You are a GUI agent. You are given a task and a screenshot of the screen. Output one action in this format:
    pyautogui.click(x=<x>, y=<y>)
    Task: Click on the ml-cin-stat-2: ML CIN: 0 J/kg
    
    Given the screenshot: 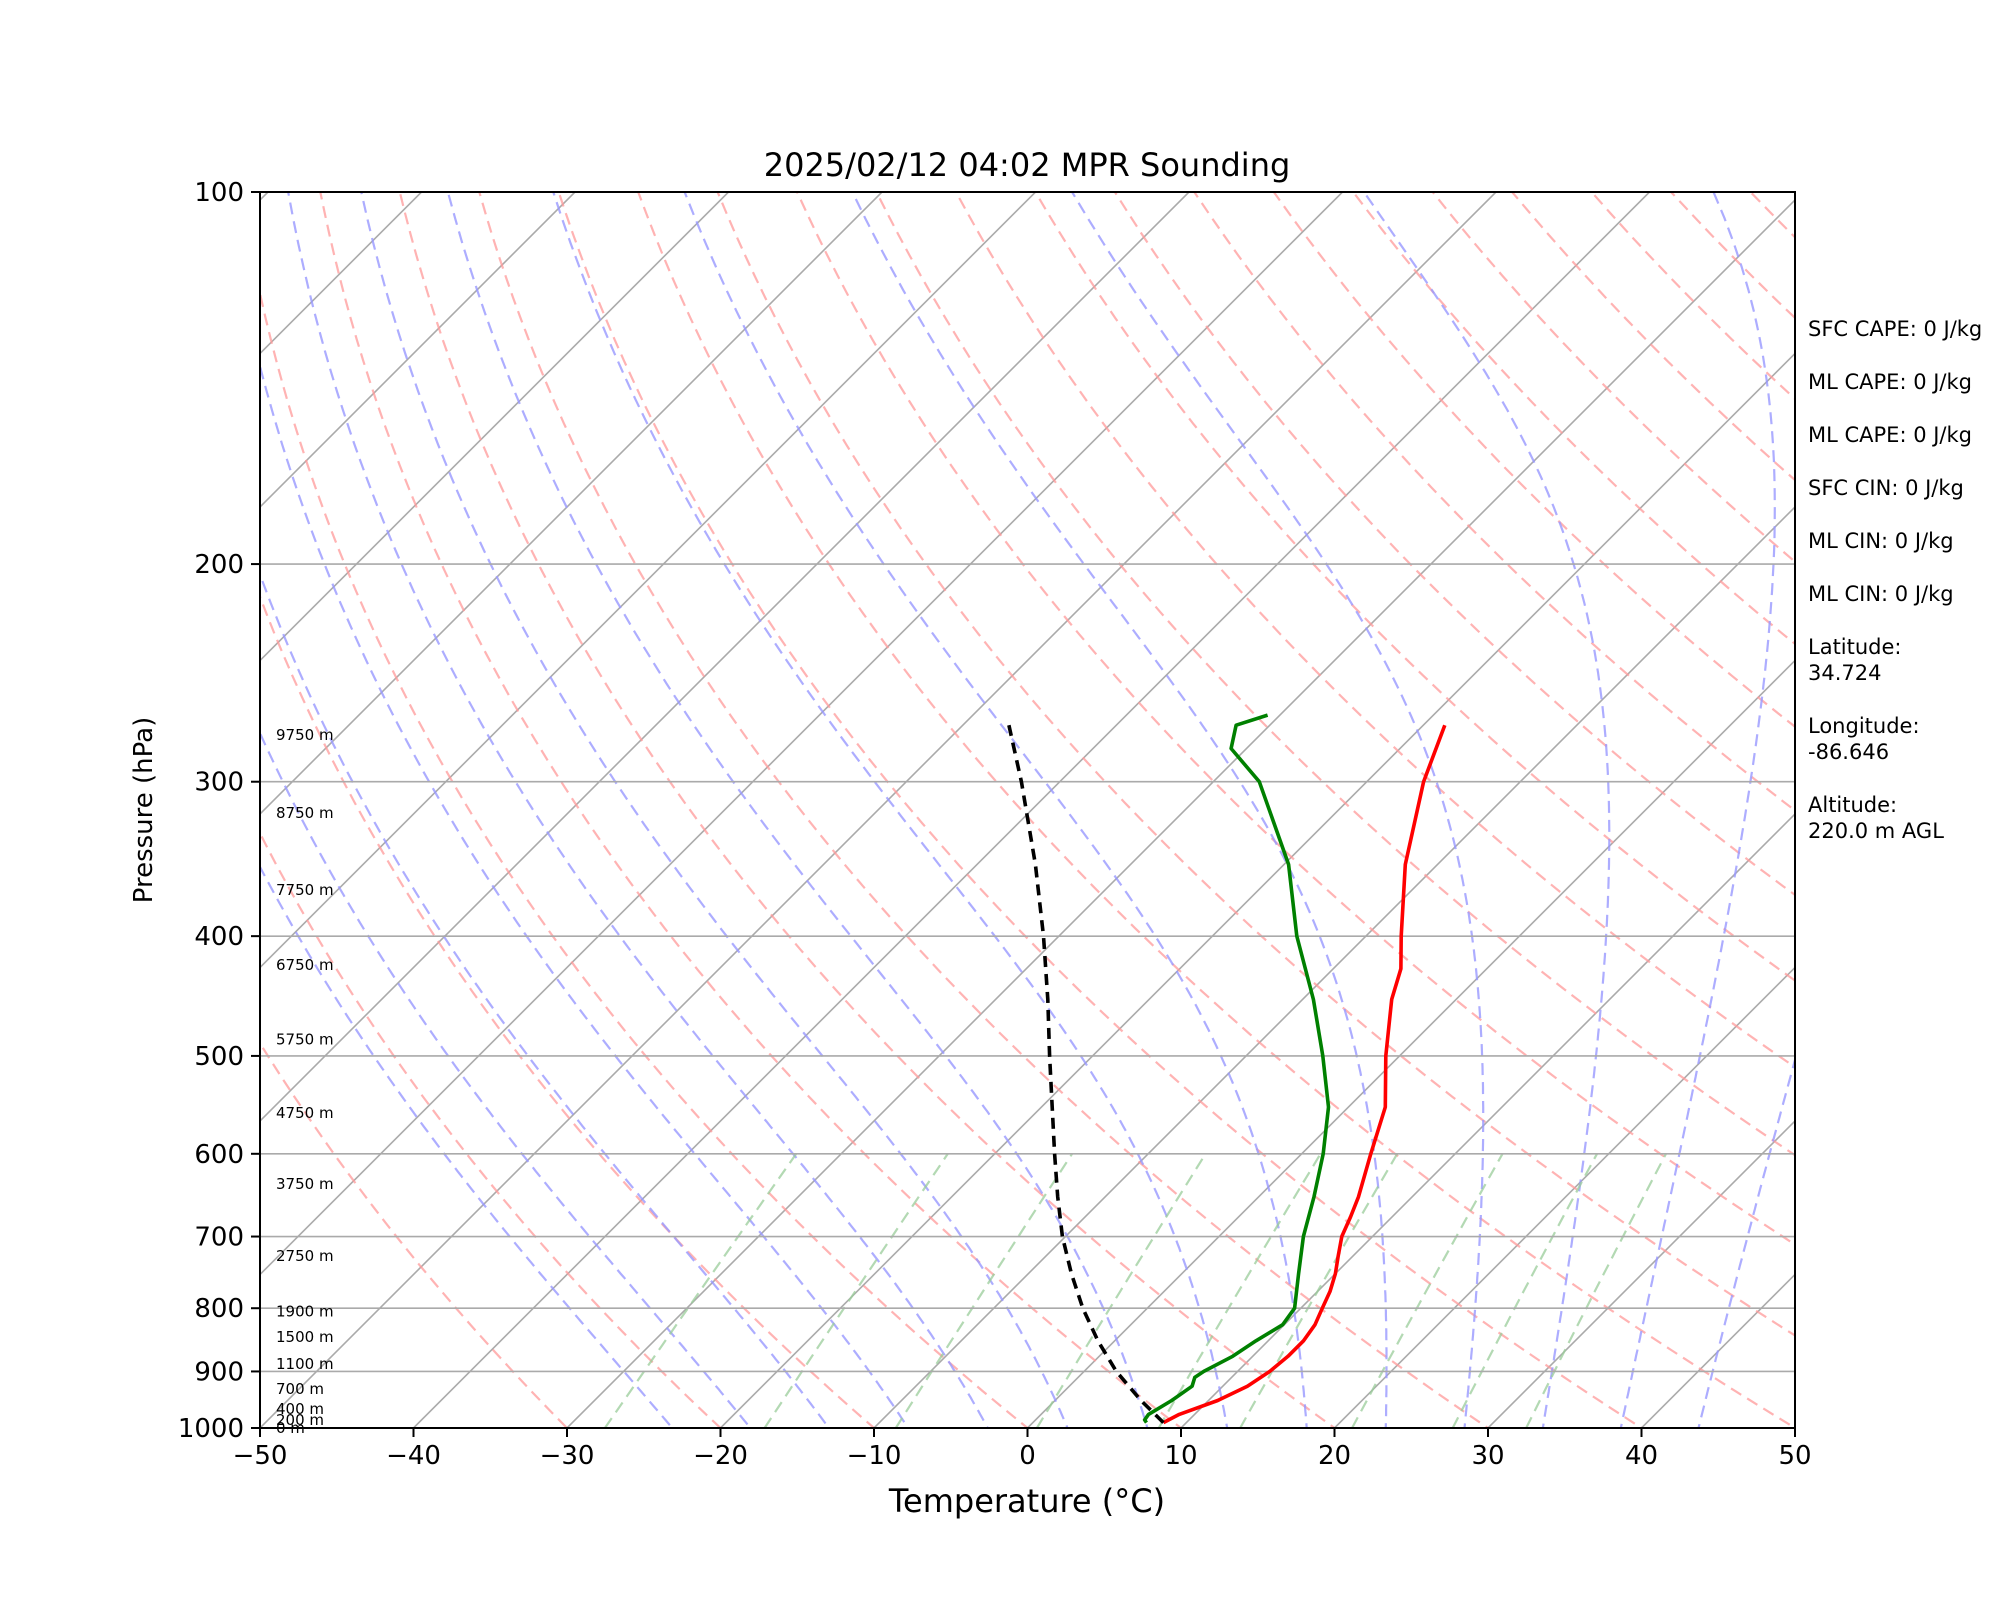 What is the action you would take?
    pyautogui.click(x=1881, y=594)
    